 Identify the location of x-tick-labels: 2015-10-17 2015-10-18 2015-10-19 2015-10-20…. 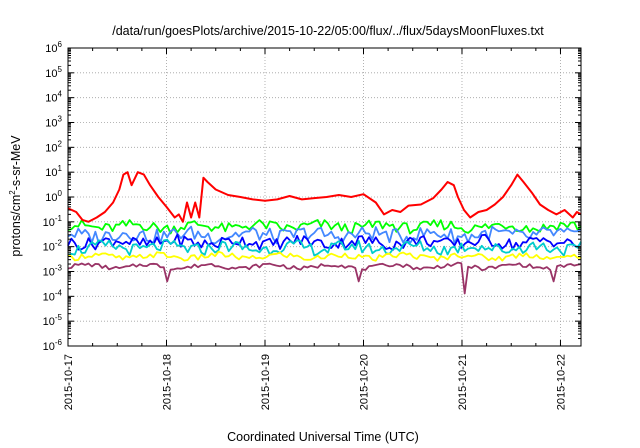
(315, 382).